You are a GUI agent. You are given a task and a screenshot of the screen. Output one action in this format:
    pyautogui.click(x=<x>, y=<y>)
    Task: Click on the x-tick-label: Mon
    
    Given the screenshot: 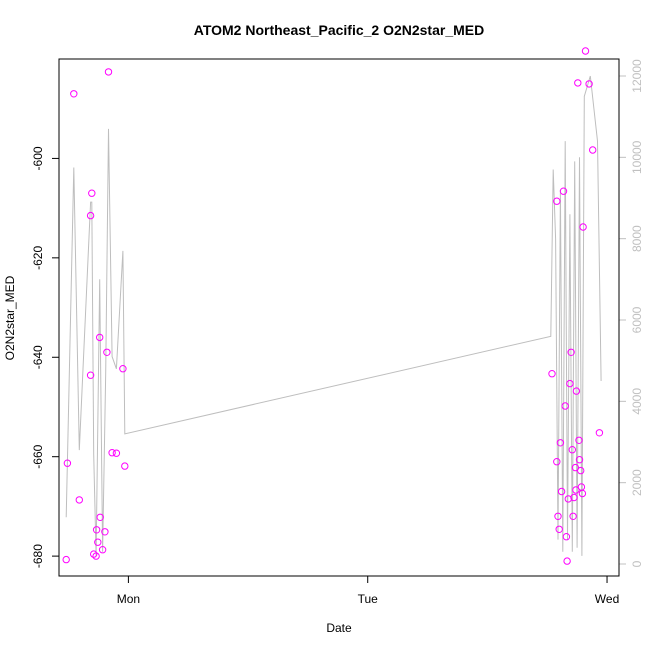 What is the action you would take?
    pyautogui.click(x=128, y=599)
    